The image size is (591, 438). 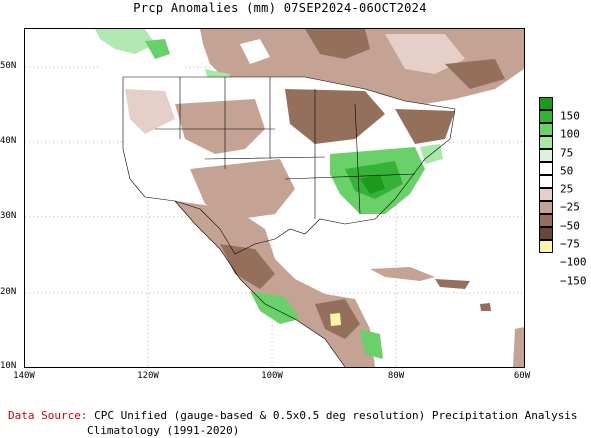 I want to click on y-tick-label: 50N, so click(x=8, y=66).